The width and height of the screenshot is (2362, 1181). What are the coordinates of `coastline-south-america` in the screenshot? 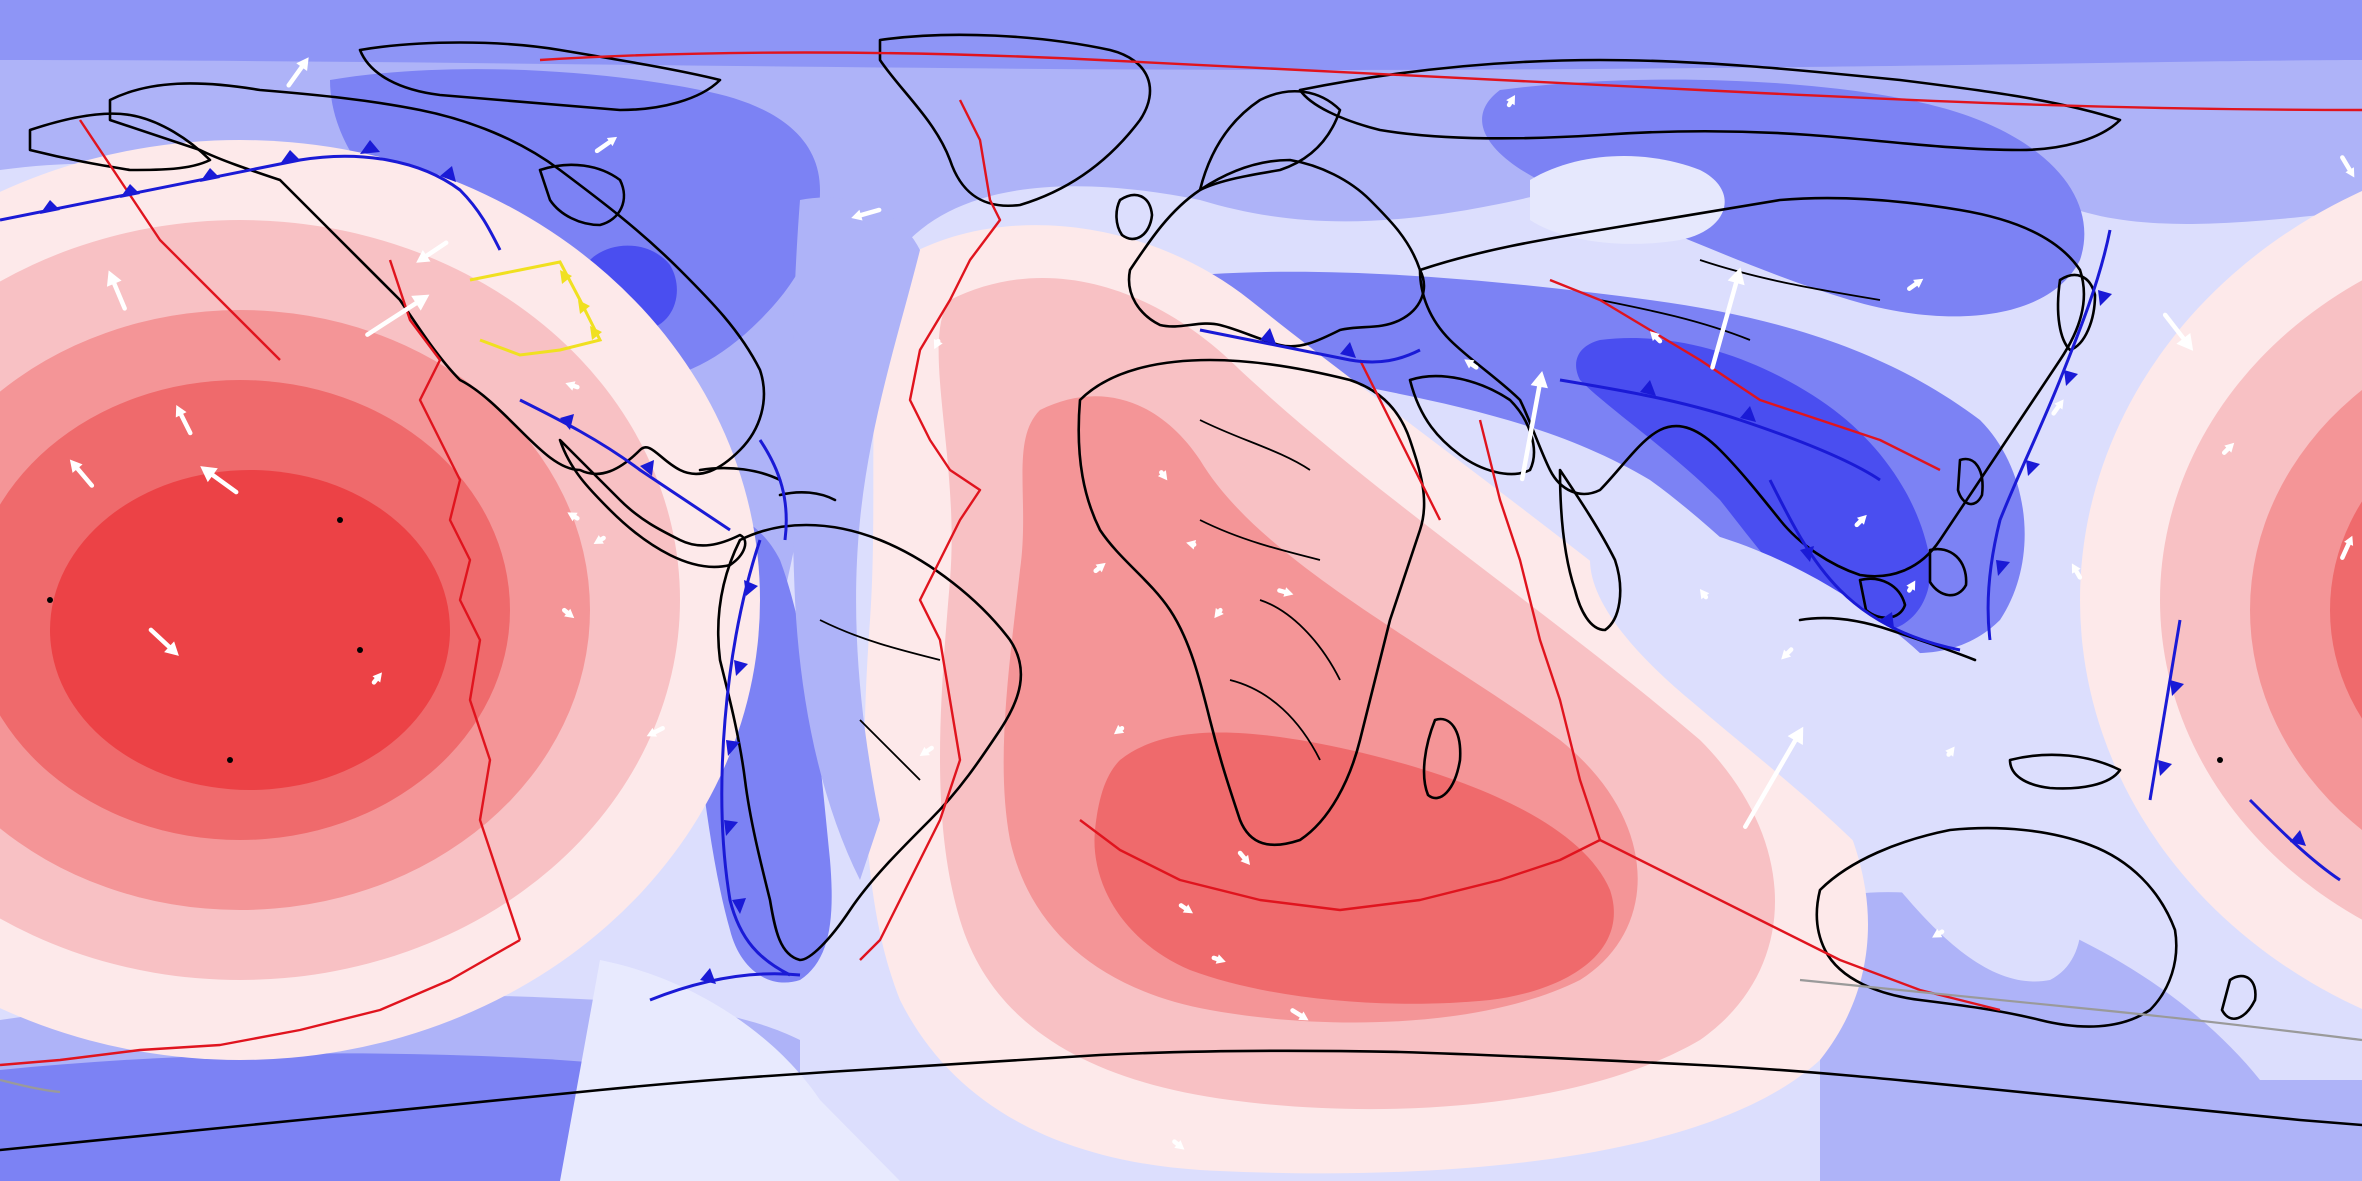 It's located at (869, 742).